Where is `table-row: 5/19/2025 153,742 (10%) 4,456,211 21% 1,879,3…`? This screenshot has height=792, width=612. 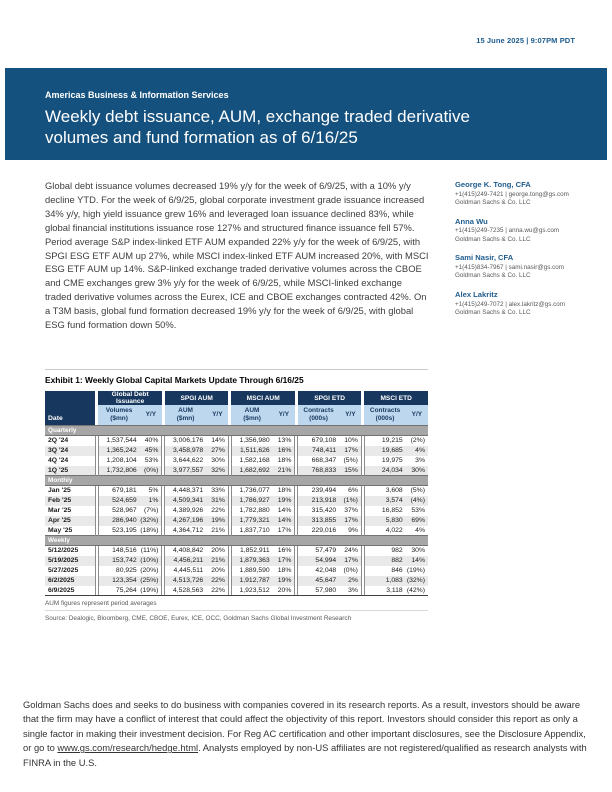
table-row: 5/19/2025 153,742 (10%) 4,456,211 21% 1,879,3… is located at coordinates (236, 560).